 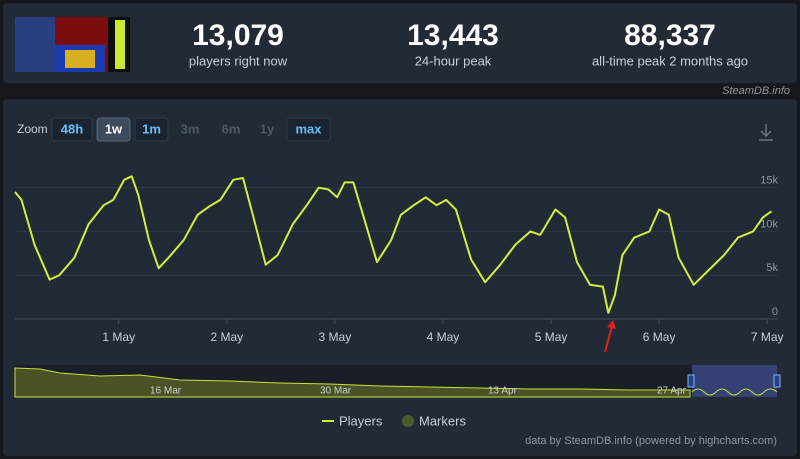 What do you see at coordinates (442, 420) in the screenshot?
I see `legend-label: Markers` at bounding box center [442, 420].